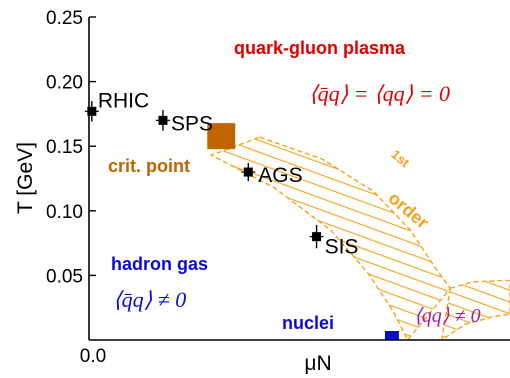 This screenshot has width=510, height=378. What do you see at coordinates (64, 18) in the screenshot?
I see `y-tick-label: 0.25` at bounding box center [64, 18].